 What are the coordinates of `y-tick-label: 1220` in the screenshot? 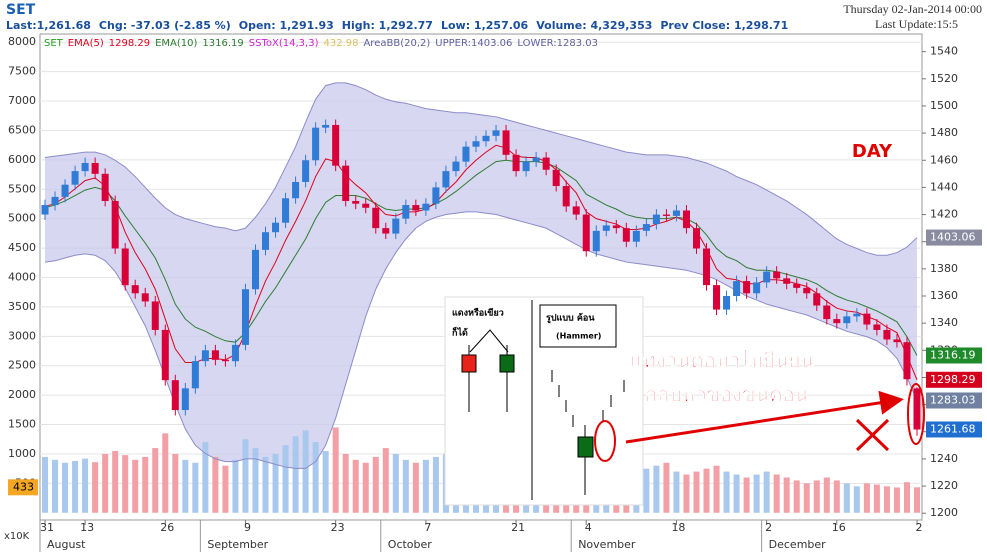 It's located at (944, 485).